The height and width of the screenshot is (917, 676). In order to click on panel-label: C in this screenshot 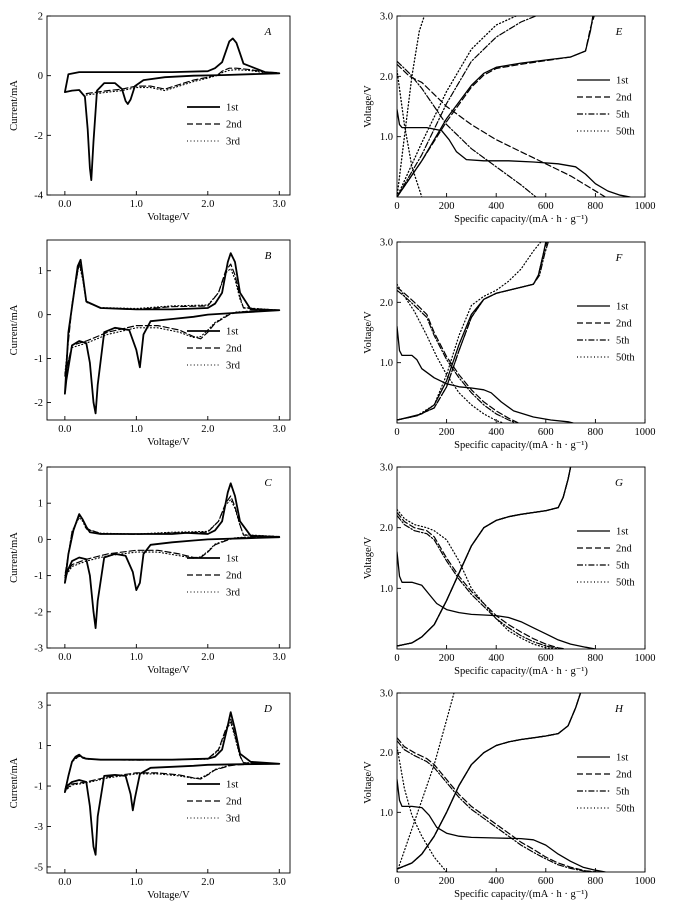, I will do `click(268, 483)`.